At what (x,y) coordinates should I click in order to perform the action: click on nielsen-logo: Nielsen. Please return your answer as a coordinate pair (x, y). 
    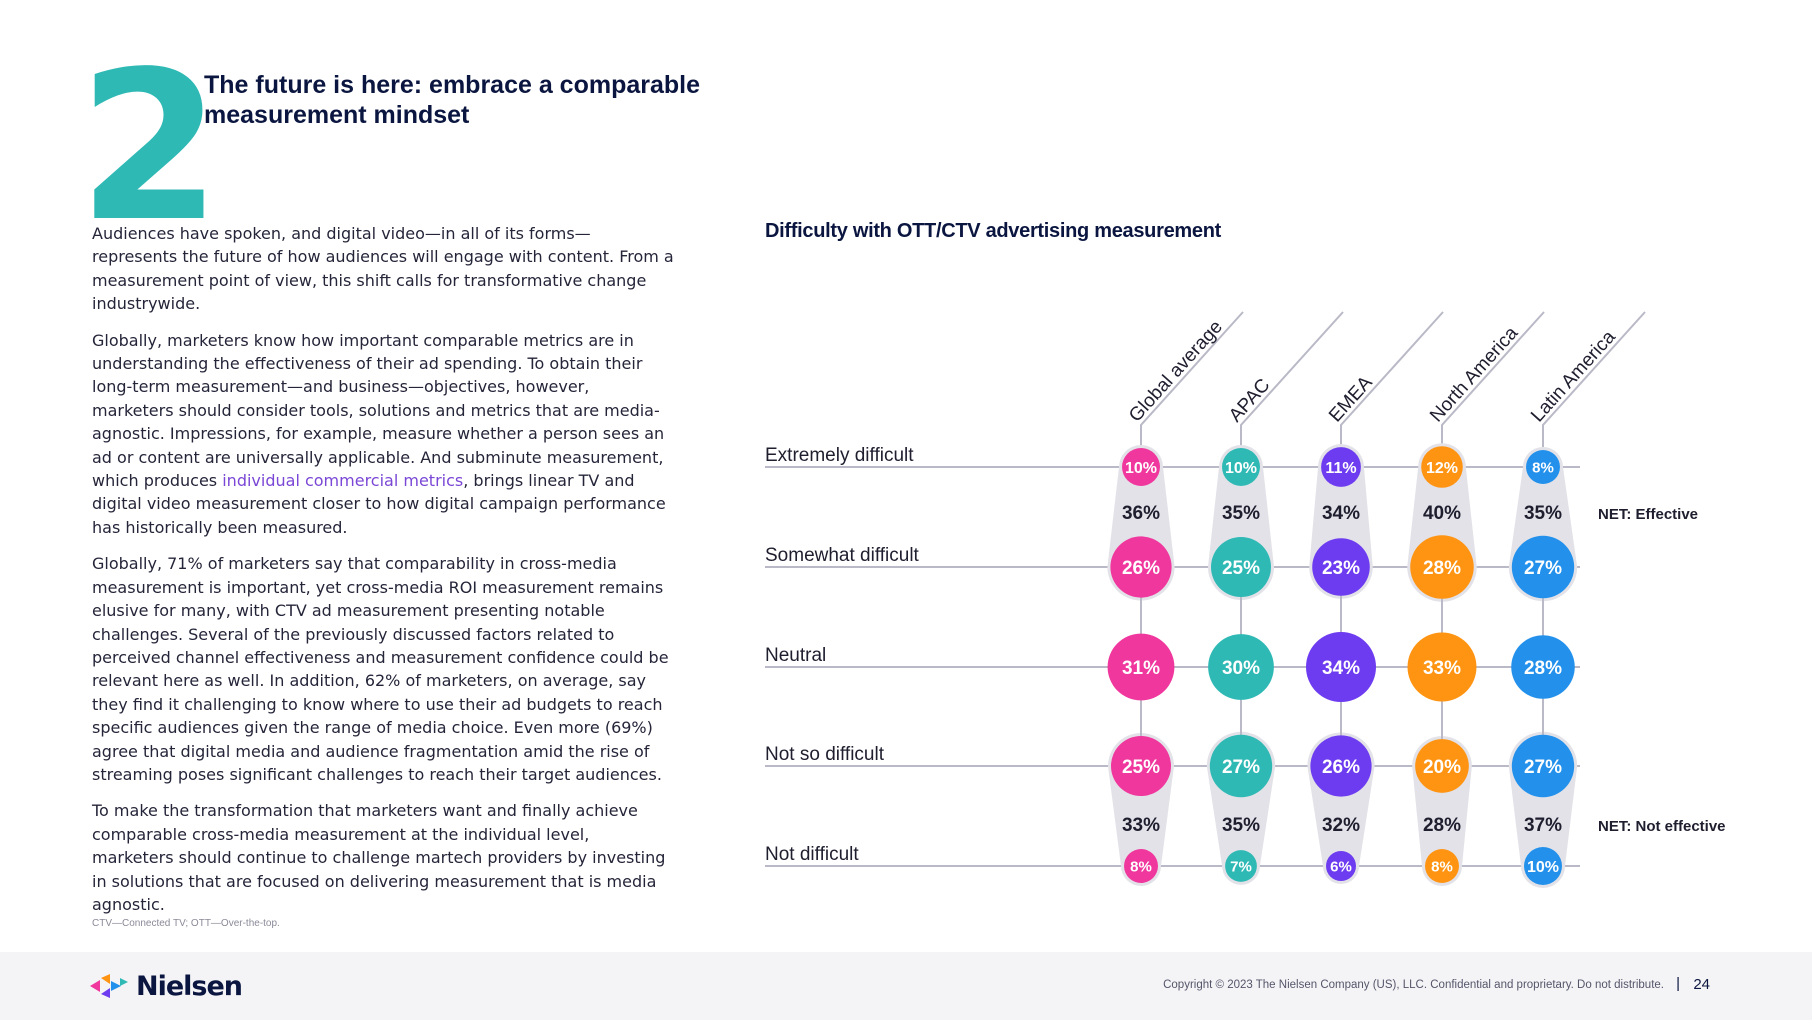
    Looking at the image, I should click on (166, 986).